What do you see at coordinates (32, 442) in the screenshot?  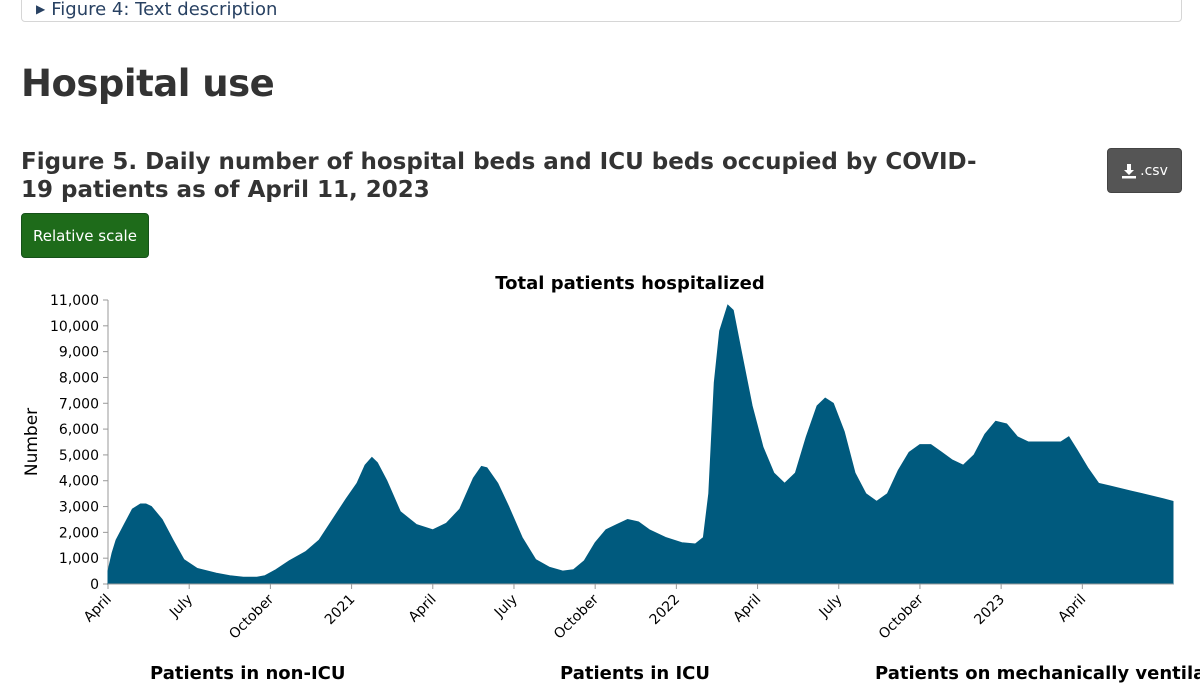 I see `y-axis-label: Number` at bounding box center [32, 442].